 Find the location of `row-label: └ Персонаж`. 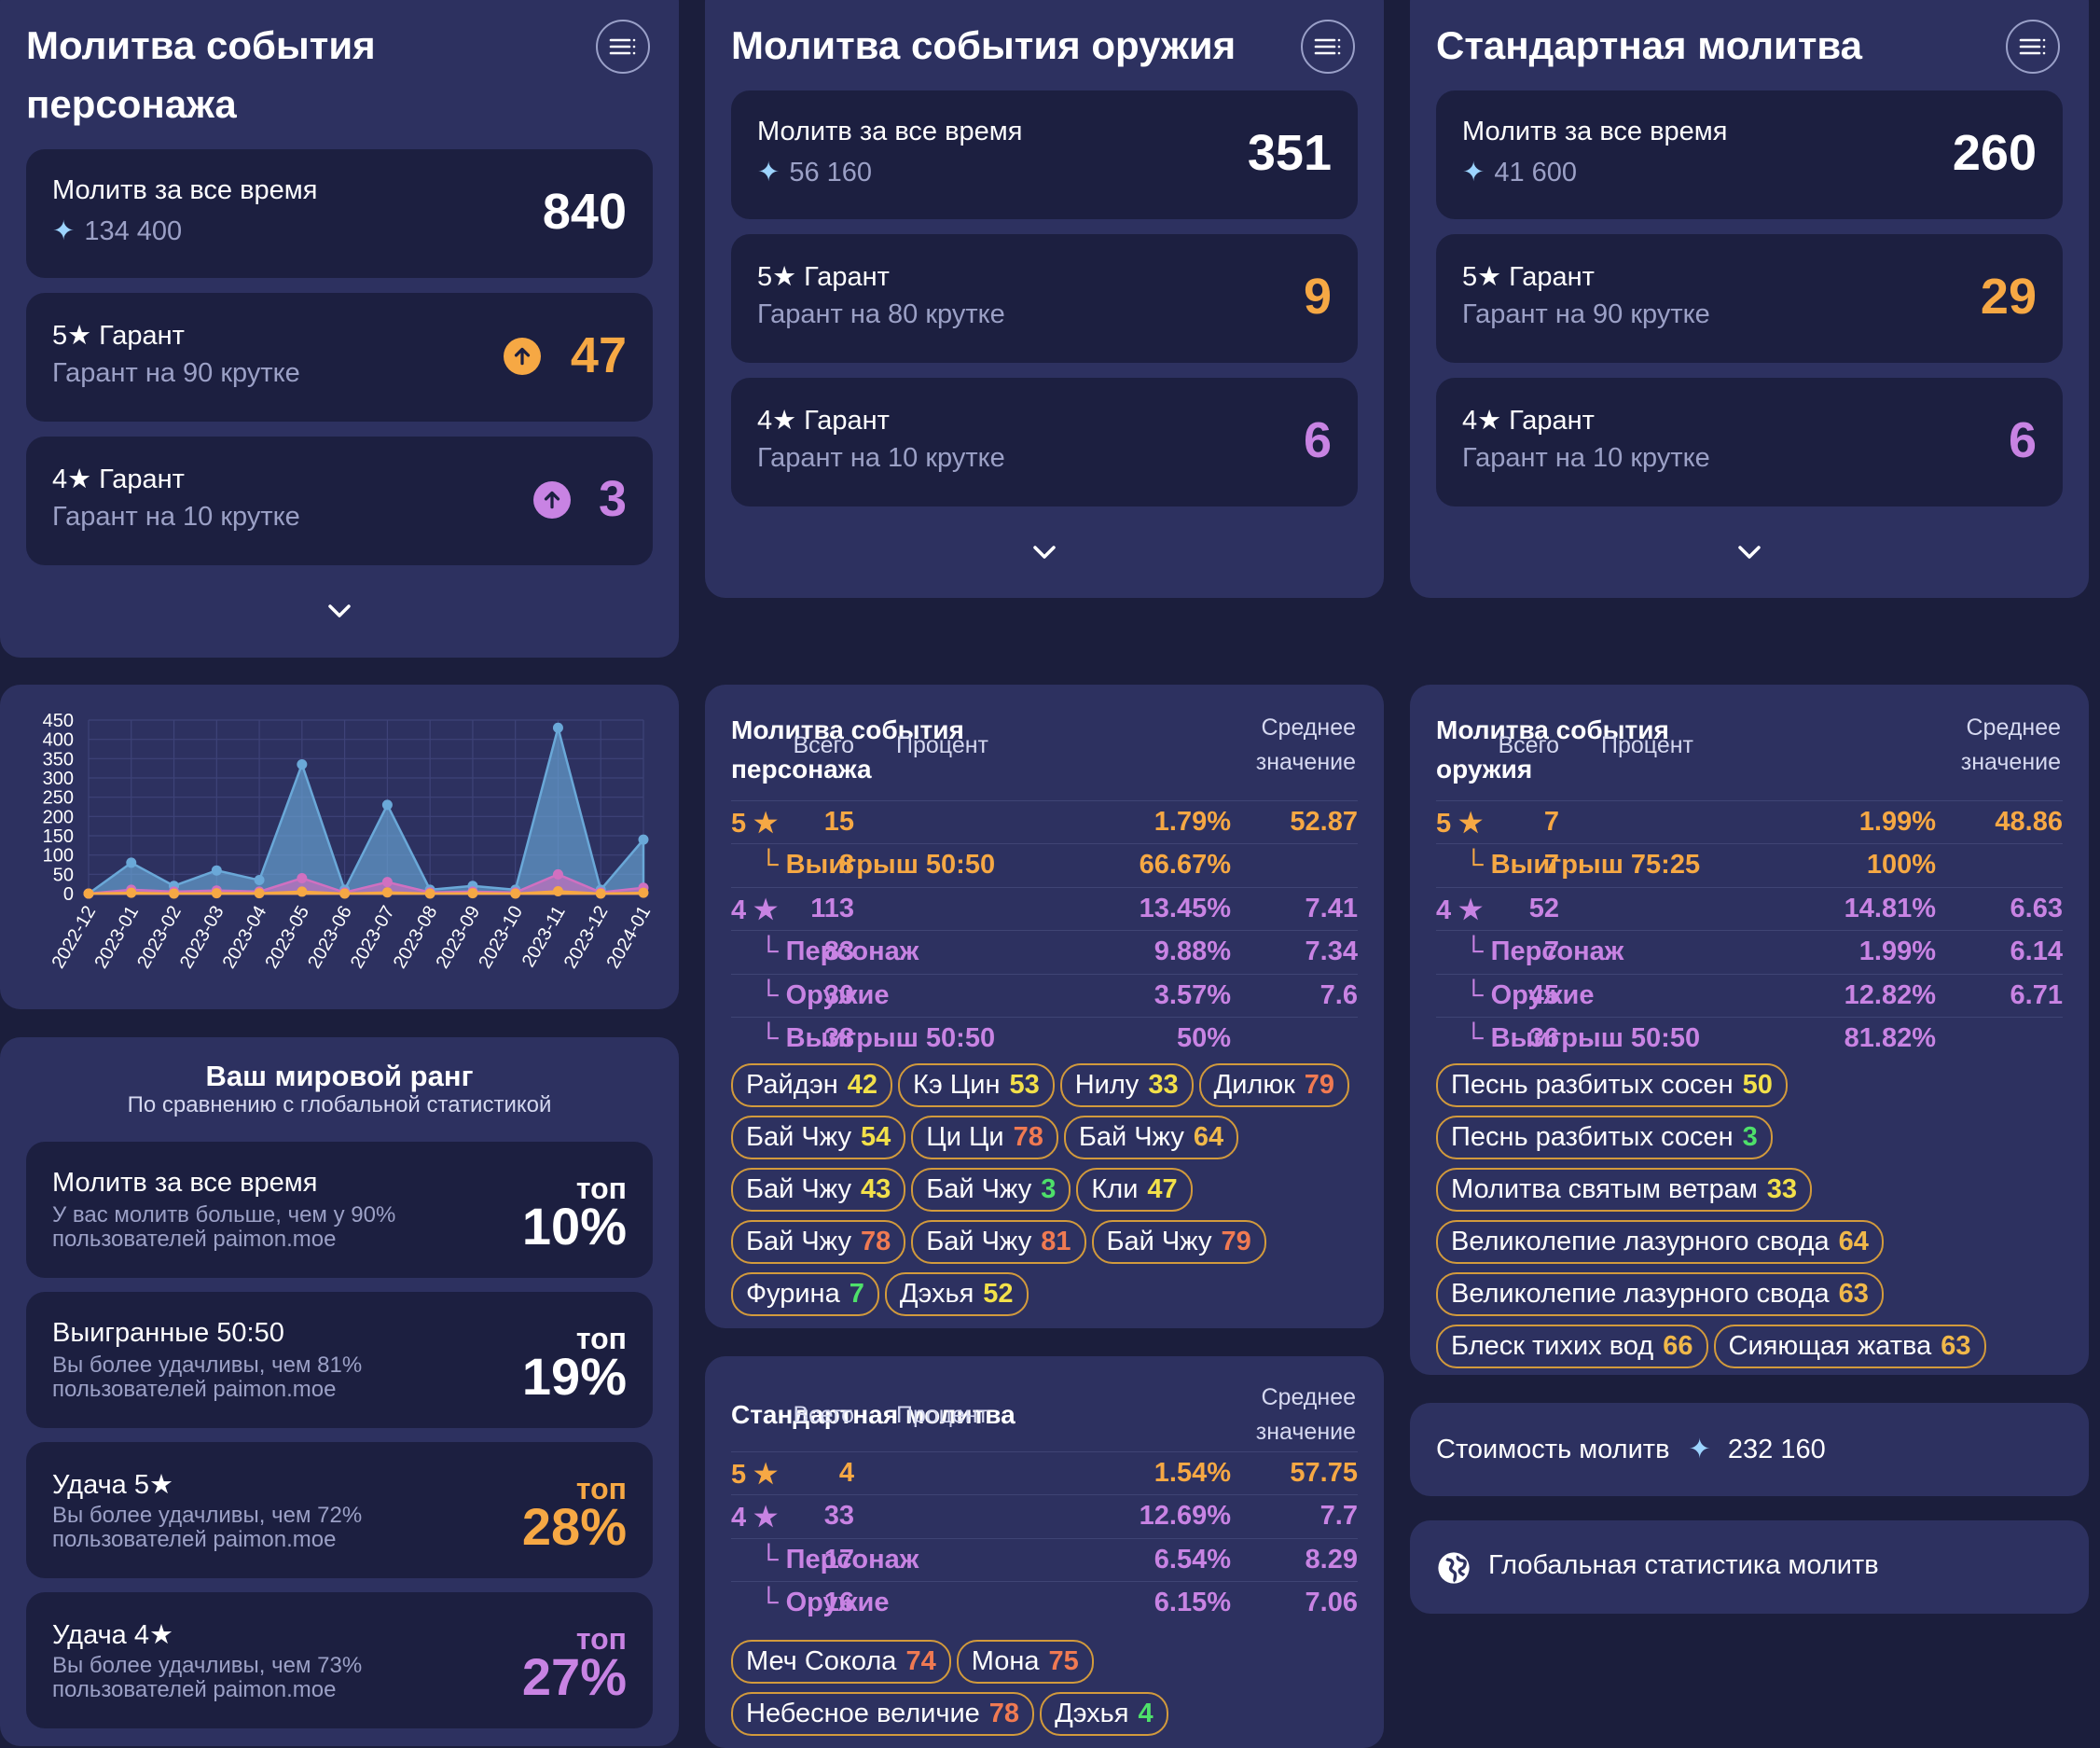

row-label: └ Персонаж is located at coordinates (839, 1559).